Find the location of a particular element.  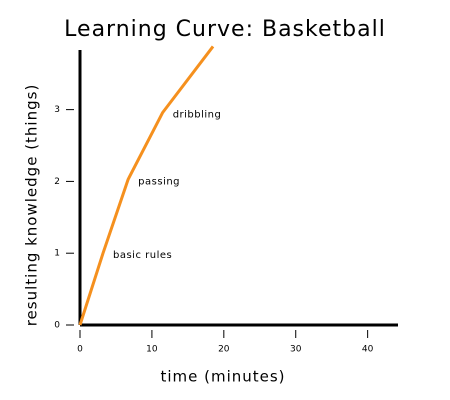

x-axis-label: time (minutes) is located at coordinates (222, 377).